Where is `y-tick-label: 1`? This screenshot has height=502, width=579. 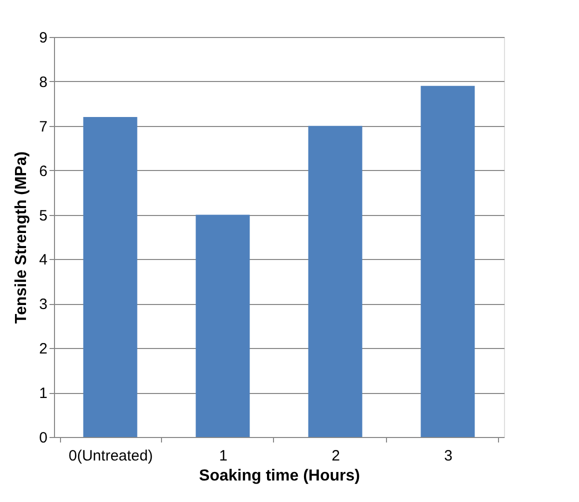
y-tick-label: 1 is located at coordinates (43, 393).